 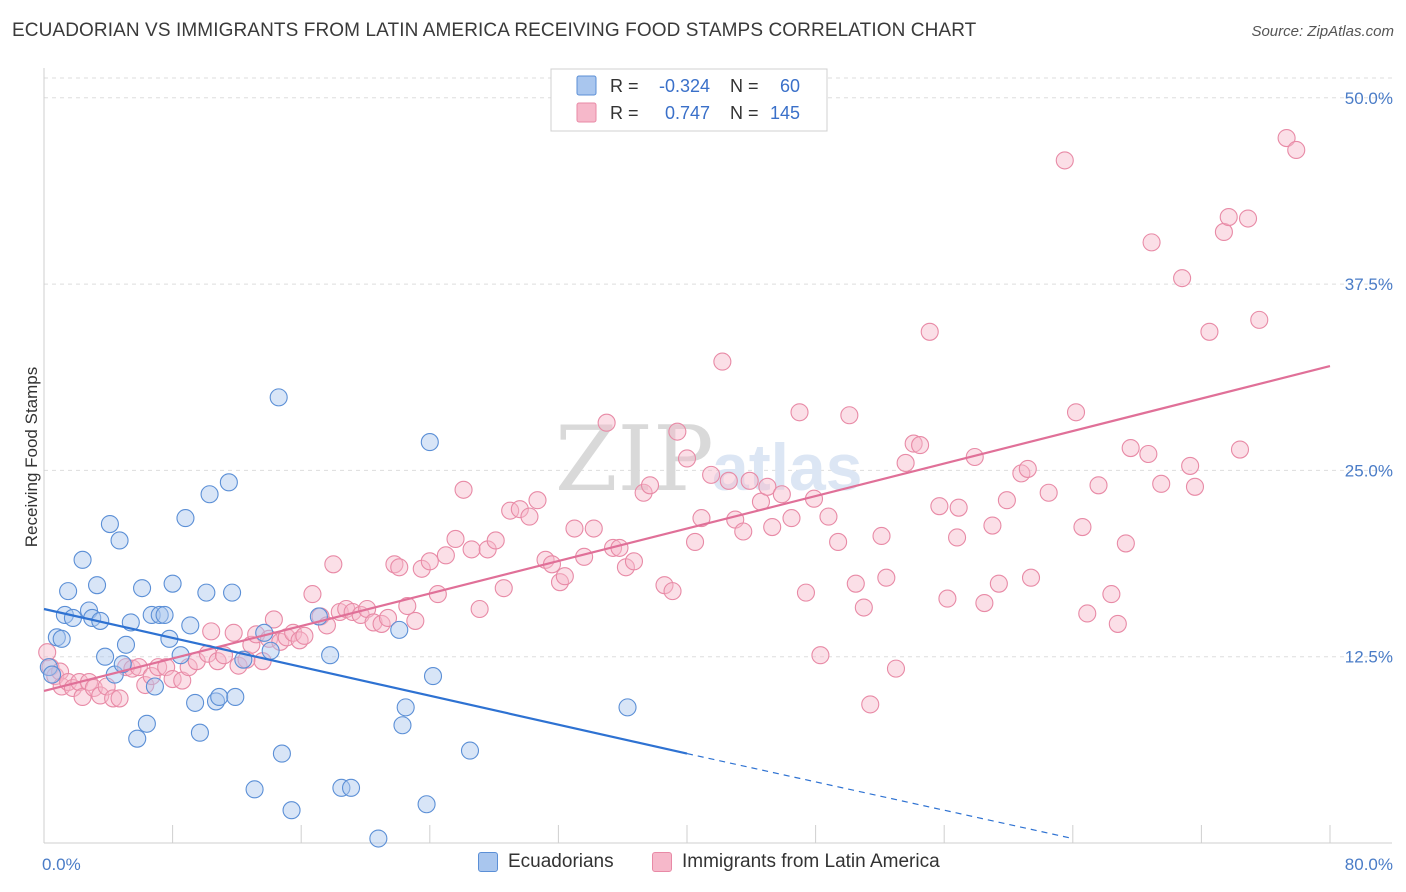 What do you see at coordinates (687, 113) in the screenshot?
I see `legend-r-value: 0.747` at bounding box center [687, 113].